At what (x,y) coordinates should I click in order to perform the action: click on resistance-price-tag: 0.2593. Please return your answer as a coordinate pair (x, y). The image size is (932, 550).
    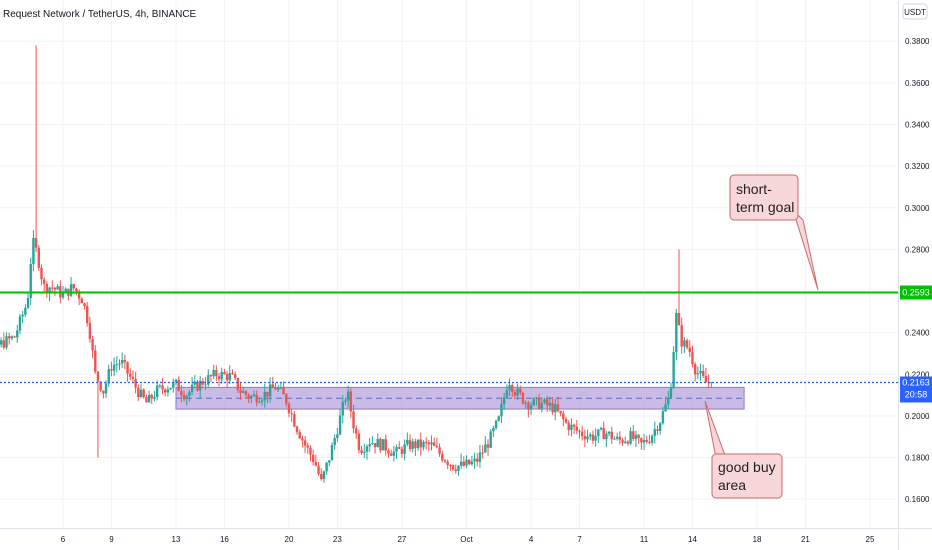
    Looking at the image, I should click on (916, 292).